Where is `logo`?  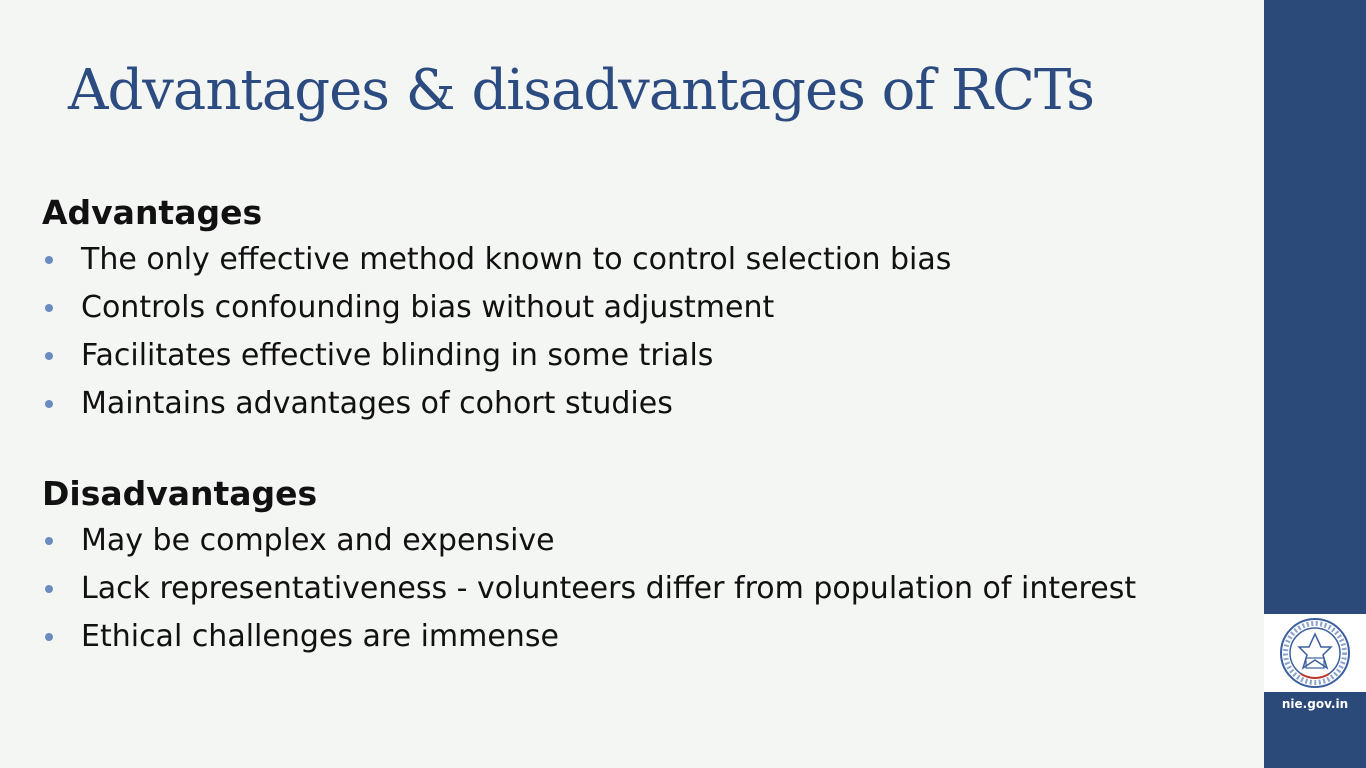
logo is located at coordinates (1315, 653).